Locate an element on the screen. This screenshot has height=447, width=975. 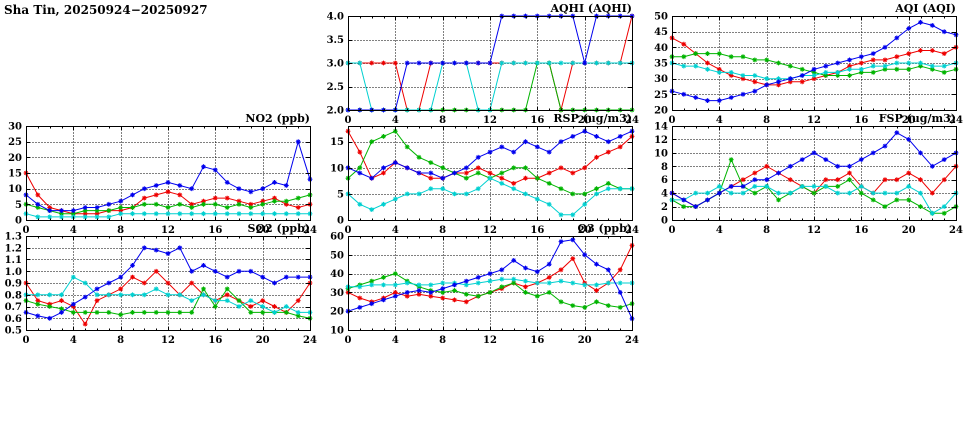
svg-text: 2.5 is located at coordinates (335, 87).